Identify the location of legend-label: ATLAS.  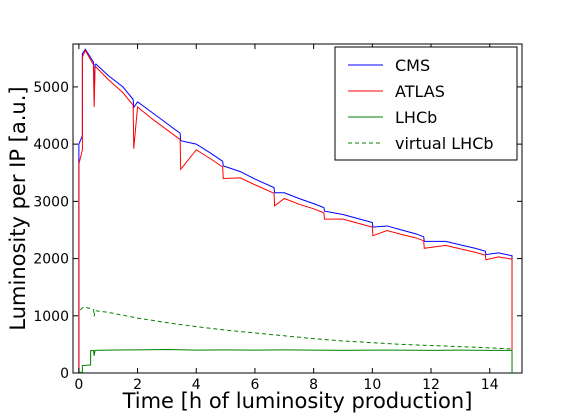
(420, 91).